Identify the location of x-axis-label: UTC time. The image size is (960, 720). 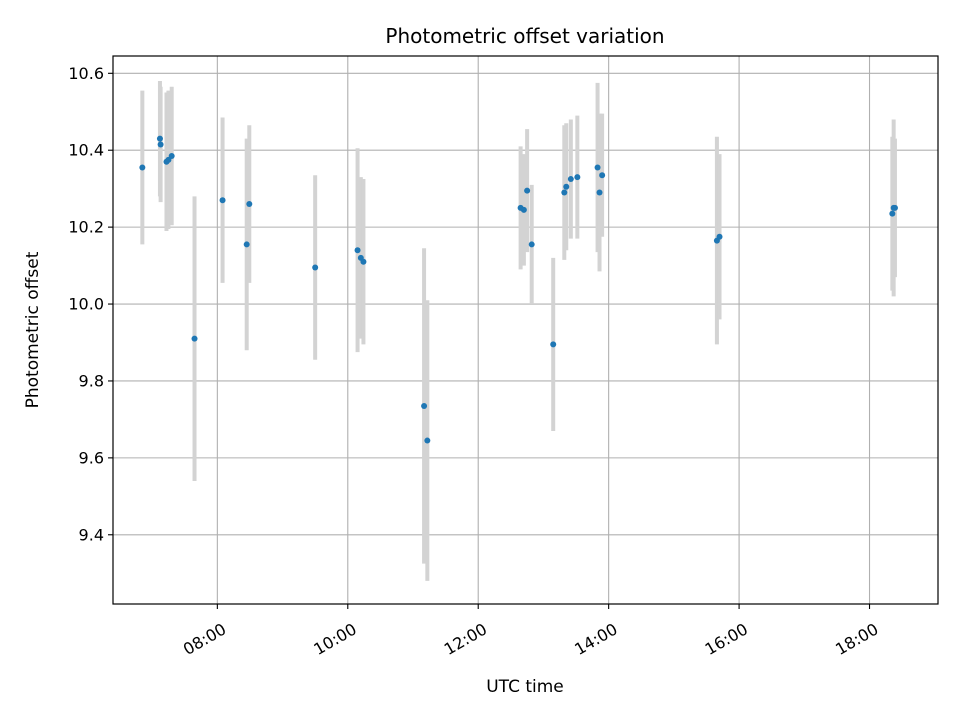
(525, 687).